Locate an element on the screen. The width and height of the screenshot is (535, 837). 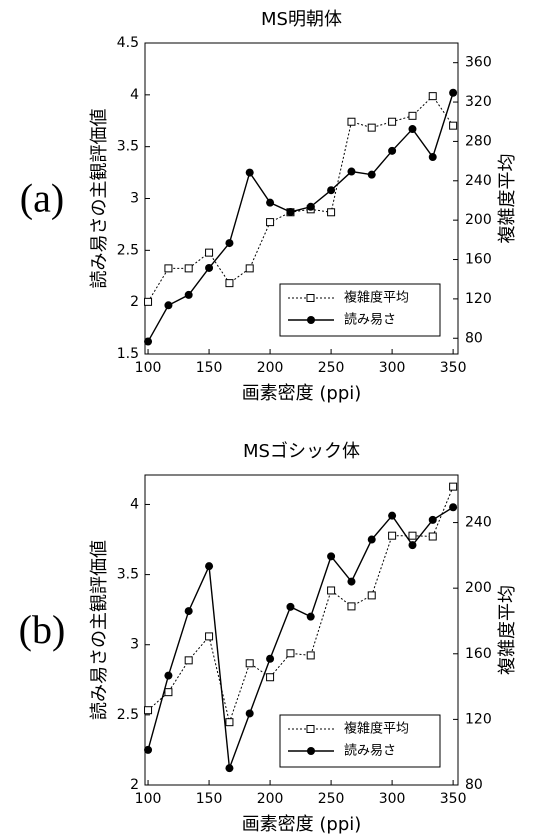
chart-title: MS明朝体 is located at coordinates (301, 19).